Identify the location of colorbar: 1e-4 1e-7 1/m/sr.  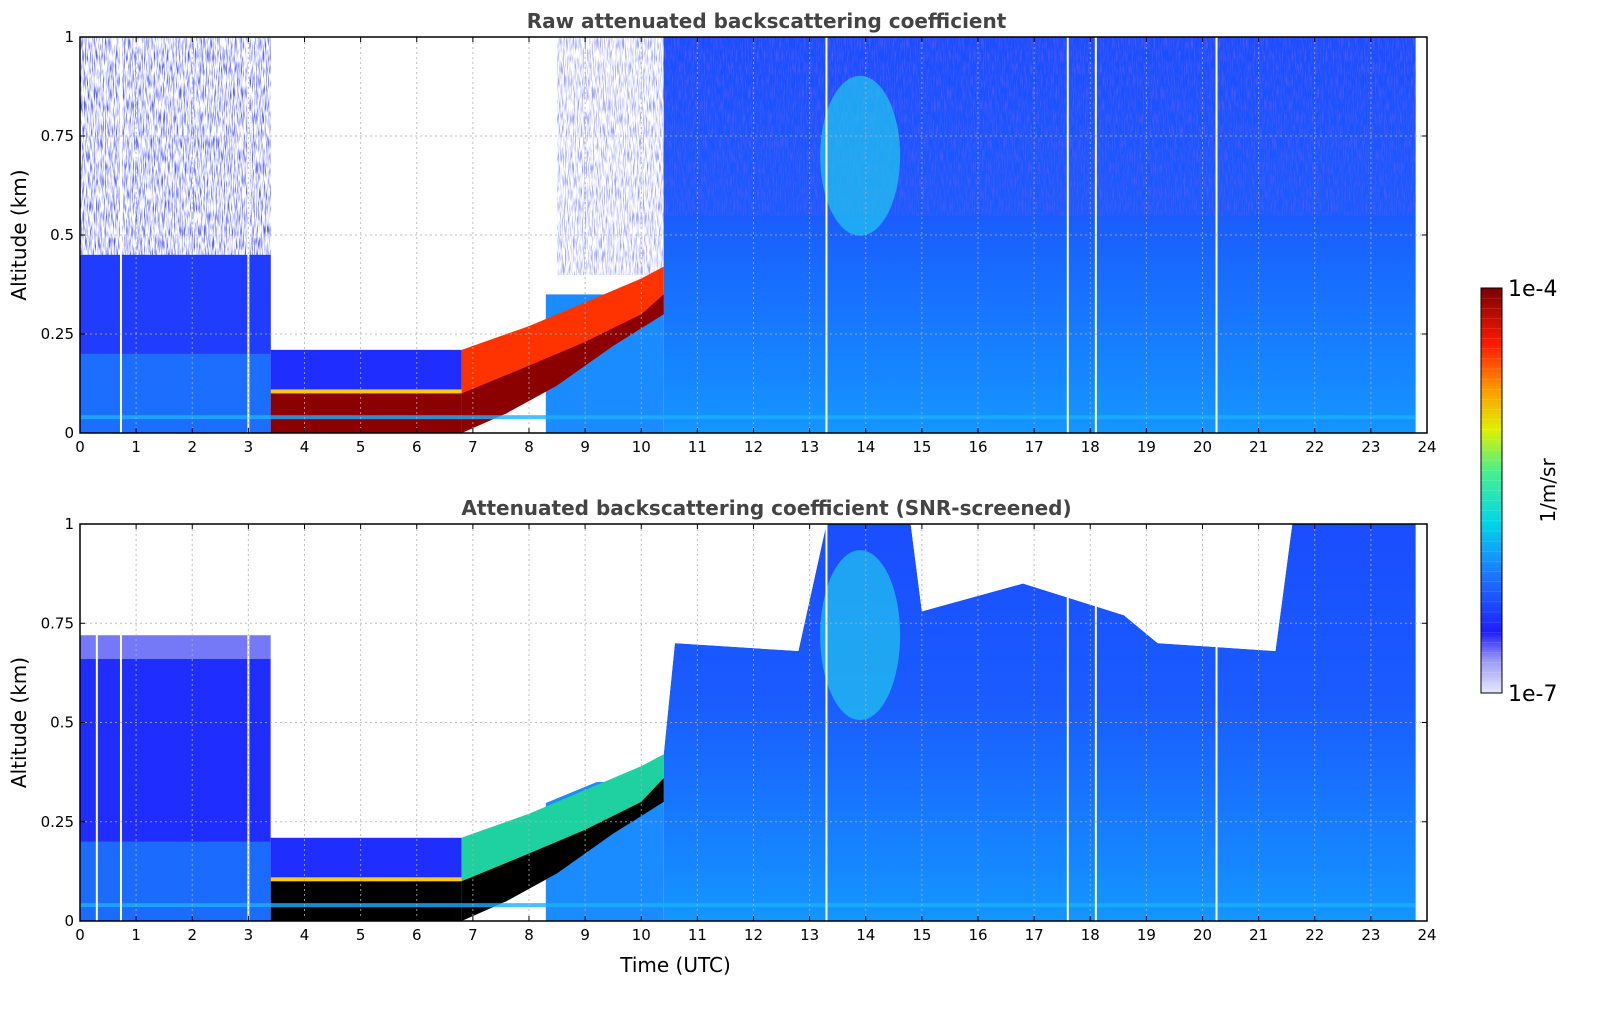
(1520, 492).